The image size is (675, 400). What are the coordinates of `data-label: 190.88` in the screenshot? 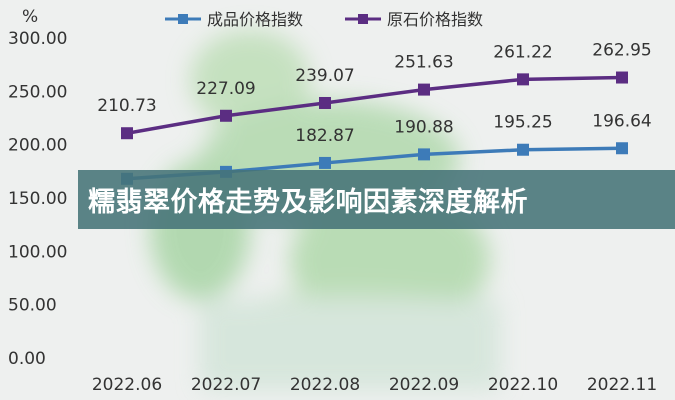 It's located at (423, 127).